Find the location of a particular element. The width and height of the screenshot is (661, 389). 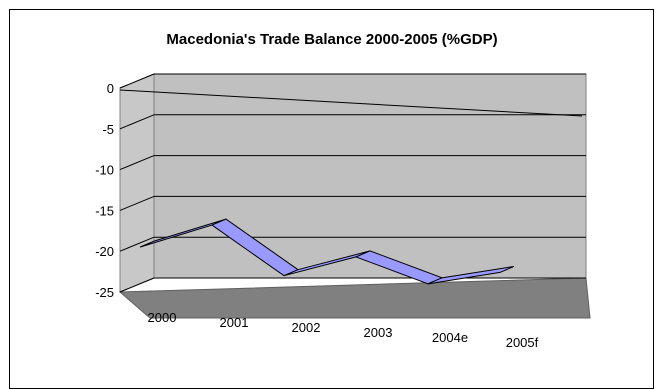

y-tick-label: -15 is located at coordinates (104, 210).